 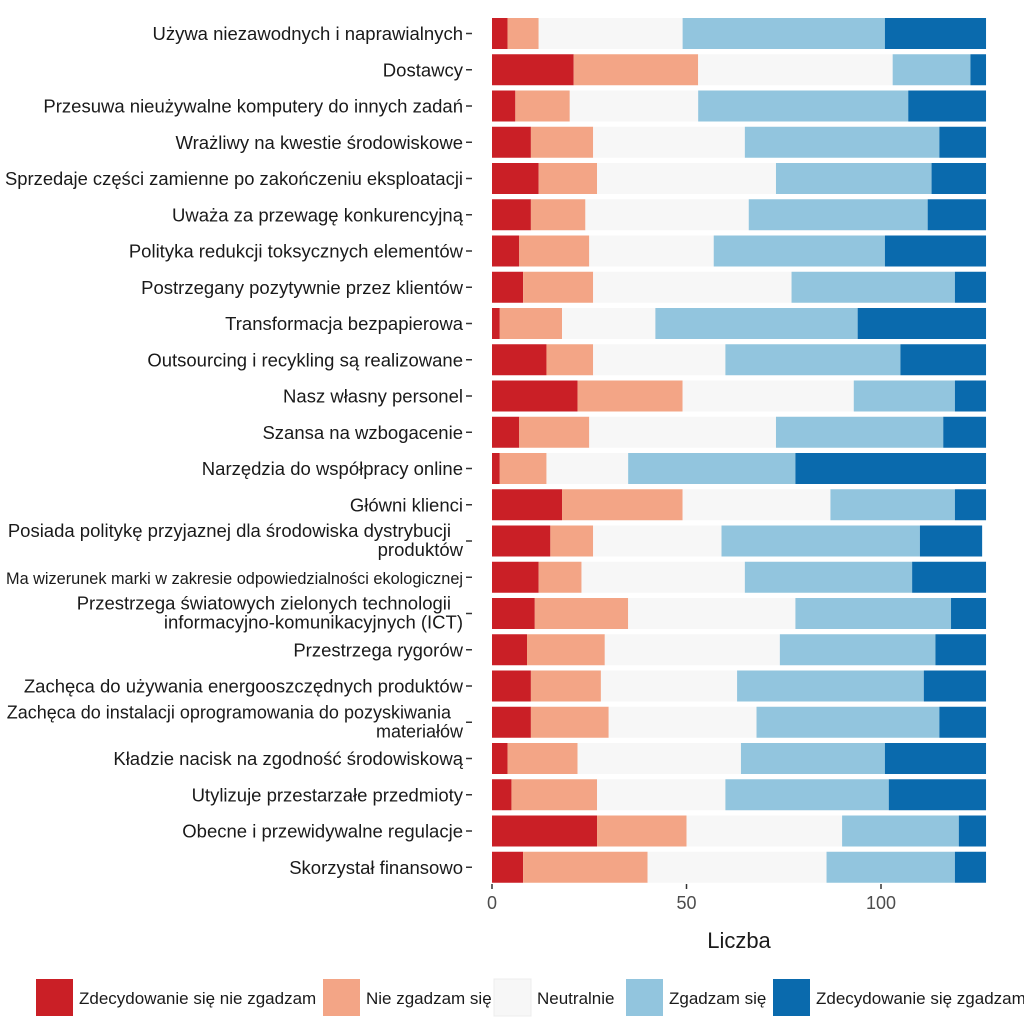 What do you see at coordinates (332, 468) in the screenshot?
I see `category-label: Narzędzia do współpracy online` at bounding box center [332, 468].